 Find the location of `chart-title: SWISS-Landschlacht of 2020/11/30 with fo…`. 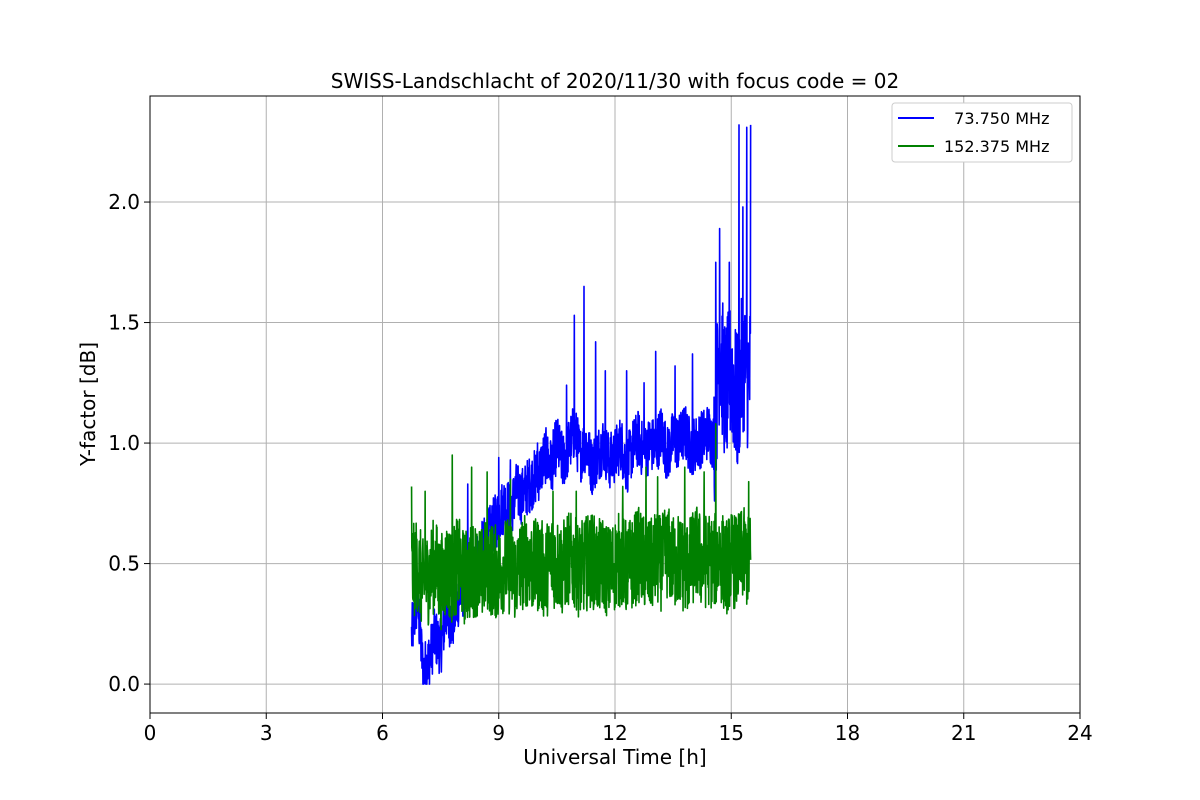

chart-title: SWISS-Landschlacht of 2020/11/30 with fo… is located at coordinates (615, 81).